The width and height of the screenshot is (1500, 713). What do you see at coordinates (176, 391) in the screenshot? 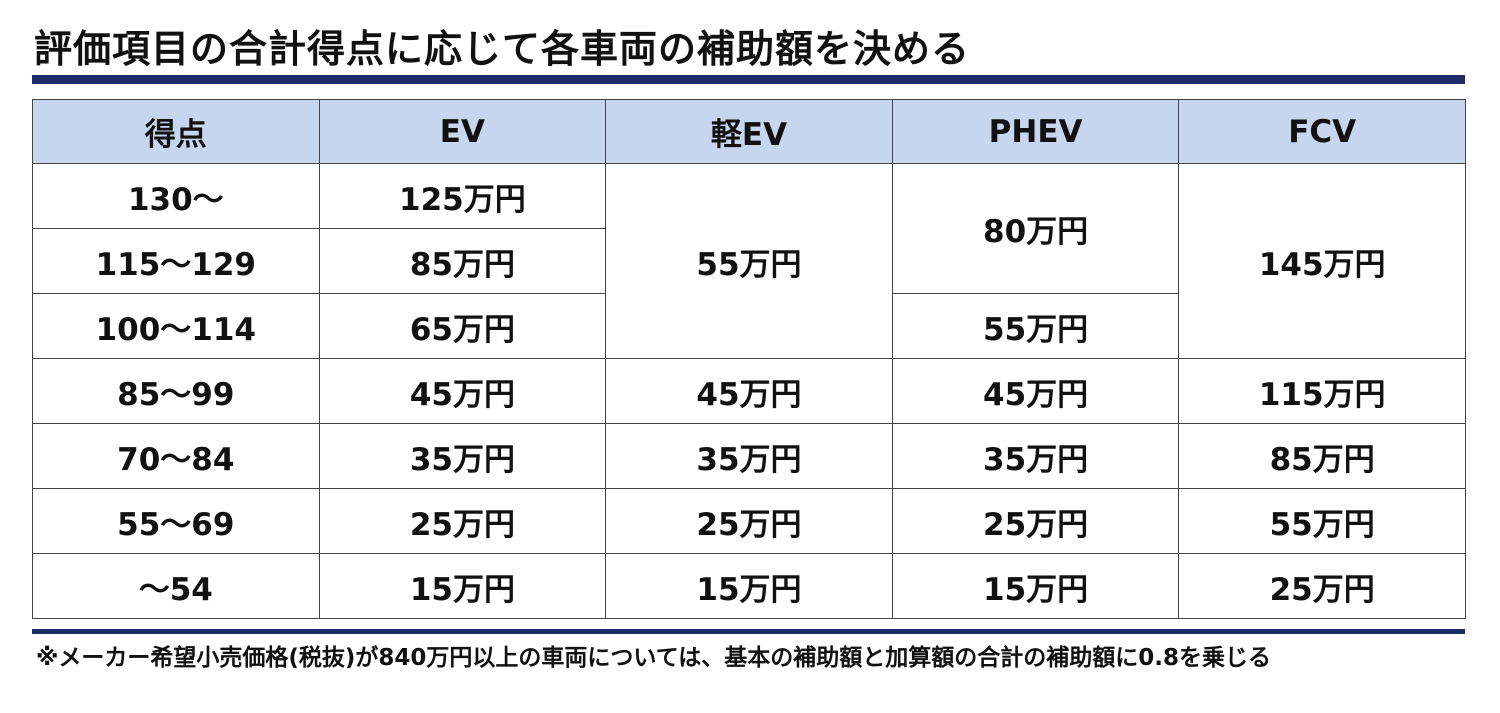
I see `cell: 85〜99` at bounding box center [176, 391].